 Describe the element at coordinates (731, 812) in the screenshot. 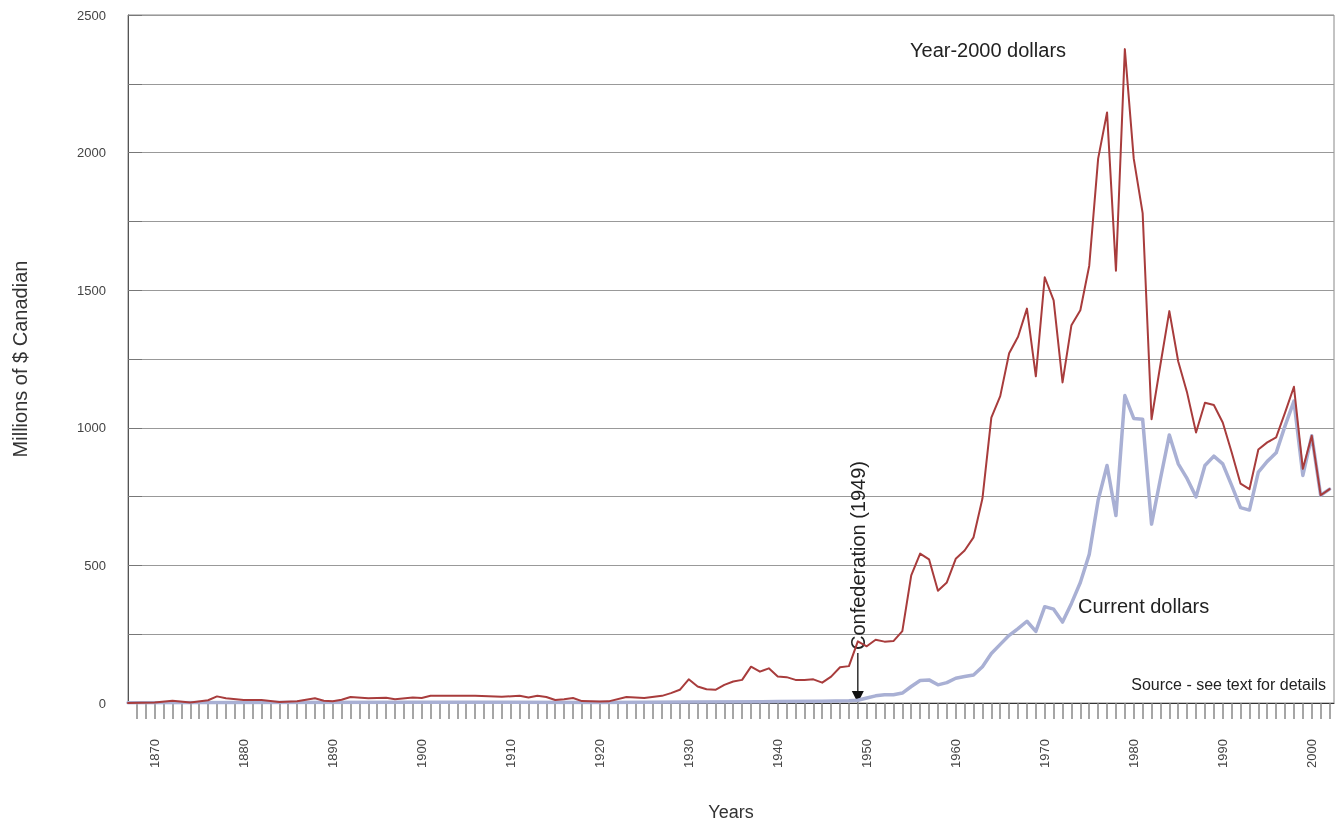

I see `x-axis-title: Years` at that location.